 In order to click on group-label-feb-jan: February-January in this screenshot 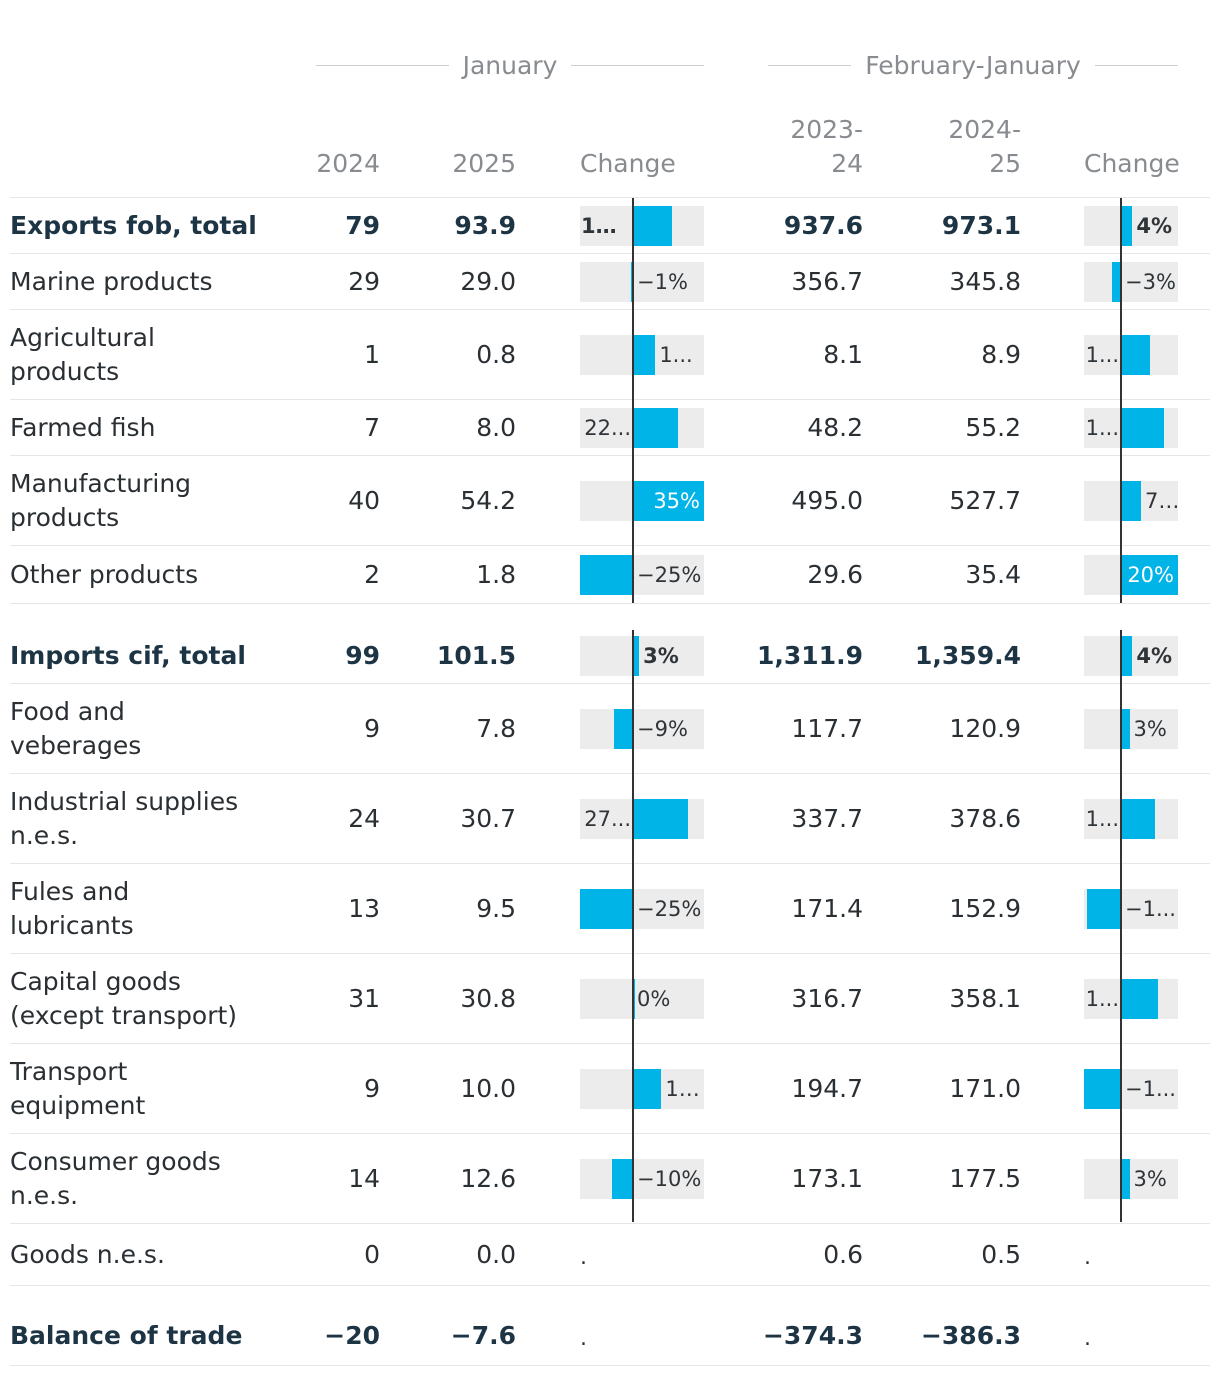, I will do `click(973, 65)`.